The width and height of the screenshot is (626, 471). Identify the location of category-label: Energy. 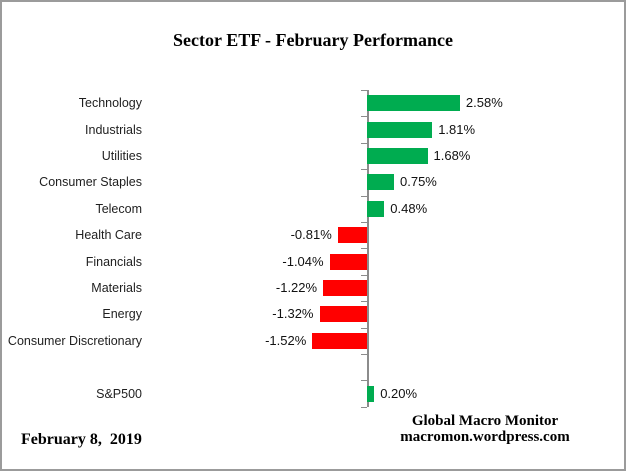
(122, 314).